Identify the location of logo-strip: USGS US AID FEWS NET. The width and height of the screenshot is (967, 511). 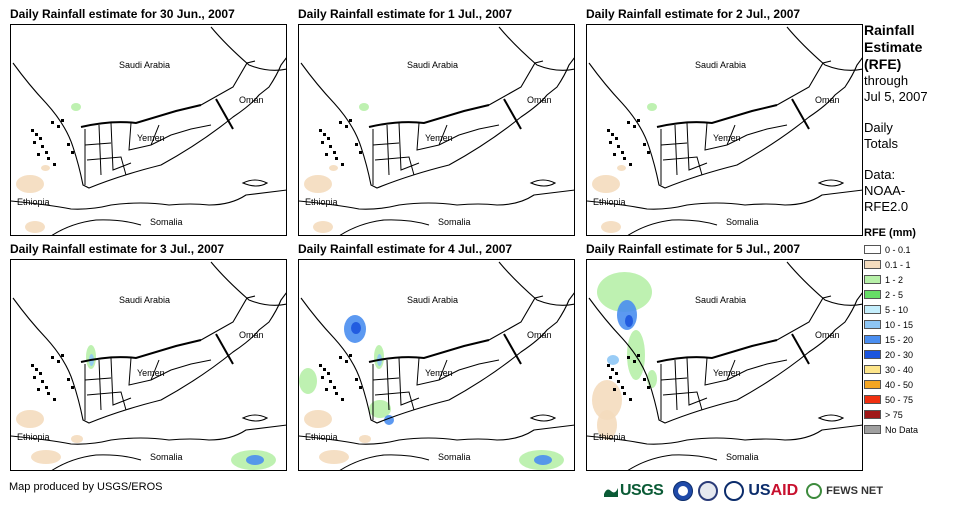
(743, 491).